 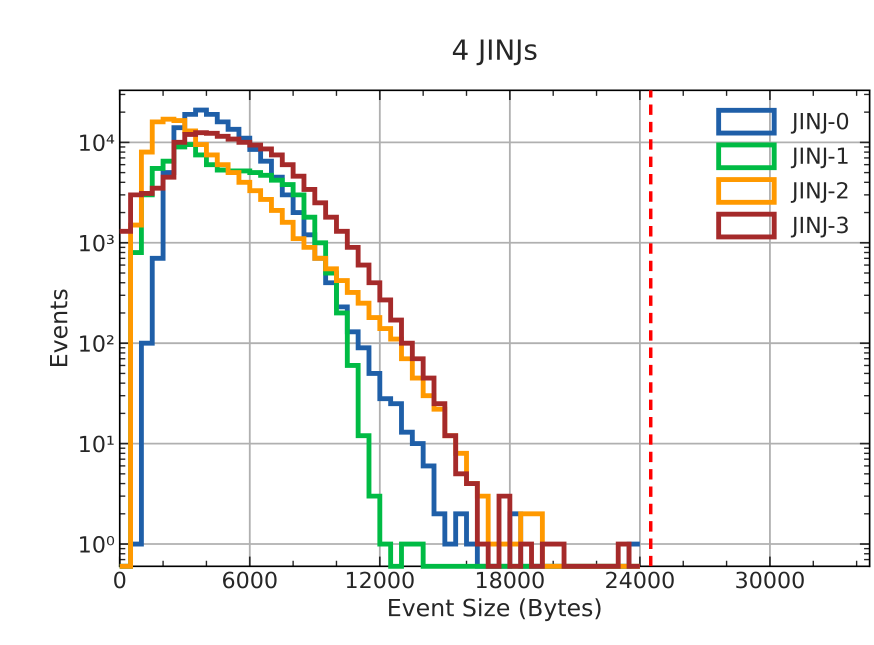 I want to click on legend-label: JINJ-2, so click(x=819, y=192).